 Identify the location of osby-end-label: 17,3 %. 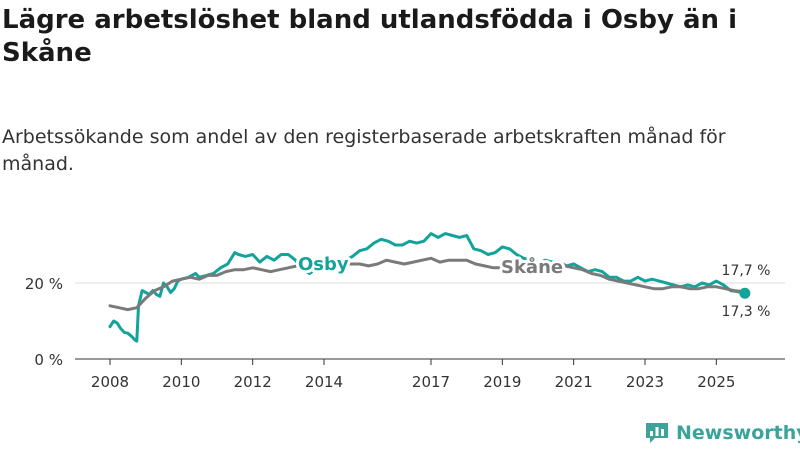
(746, 312).